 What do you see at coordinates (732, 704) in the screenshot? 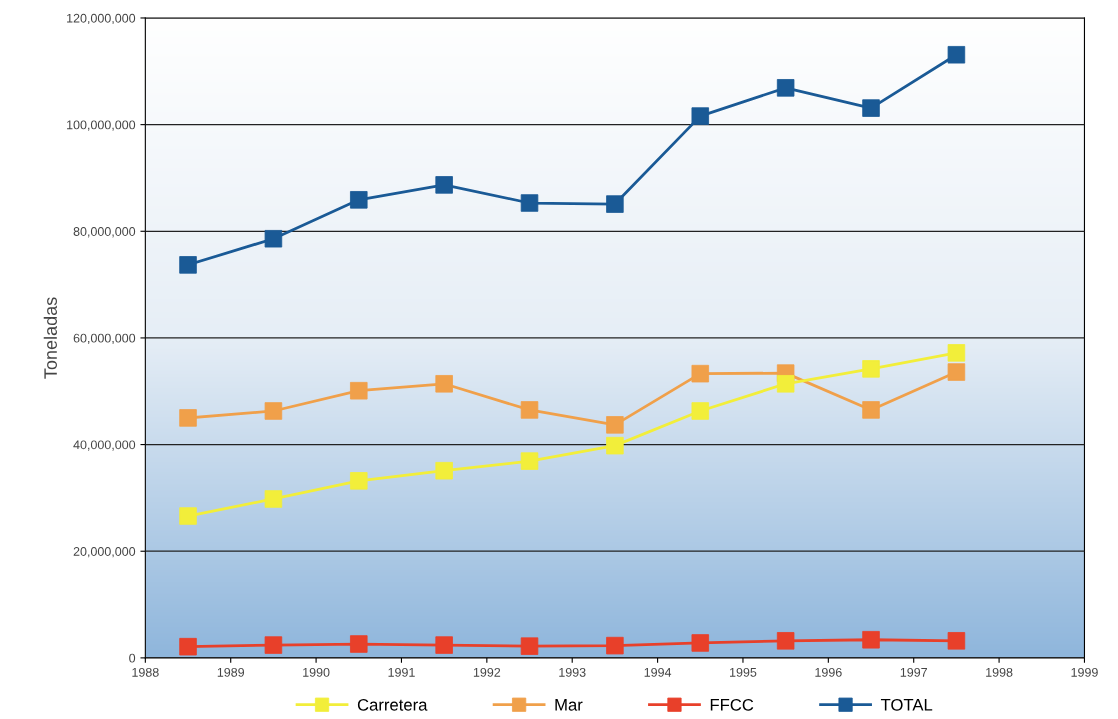
I see `legend-label: FFCC` at bounding box center [732, 704].